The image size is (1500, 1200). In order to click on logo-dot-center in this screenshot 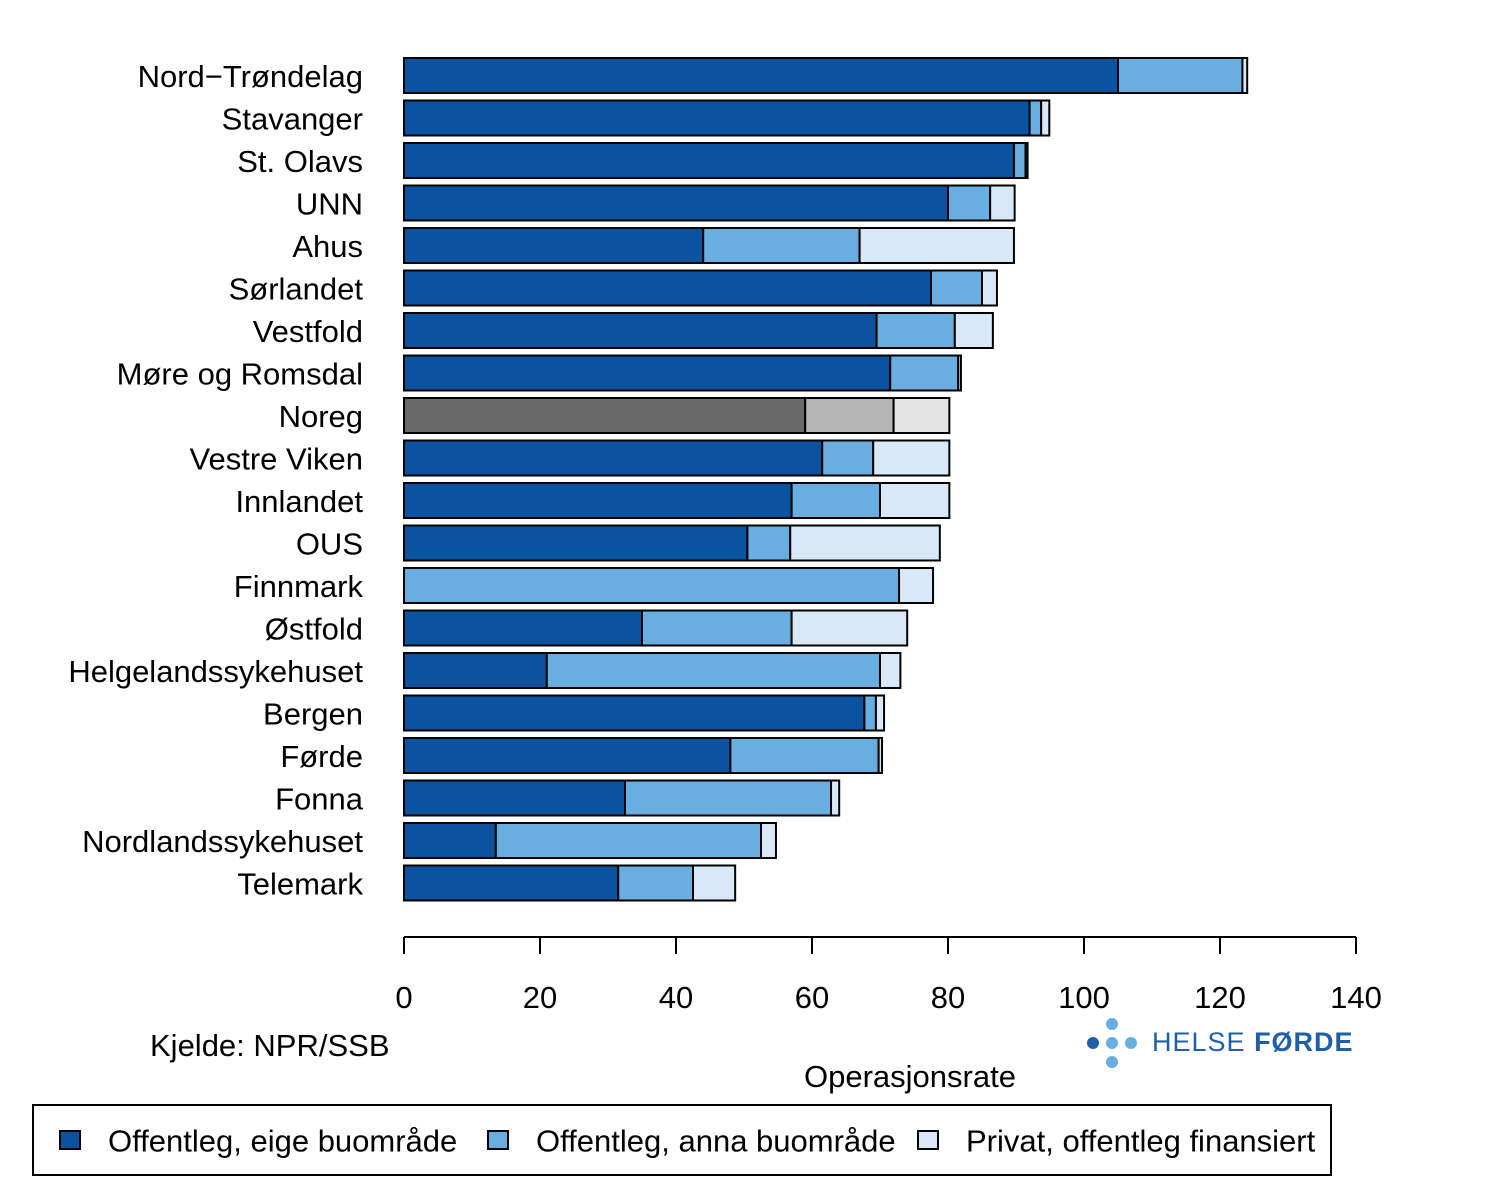, I will do `click(1093, 1043)`.